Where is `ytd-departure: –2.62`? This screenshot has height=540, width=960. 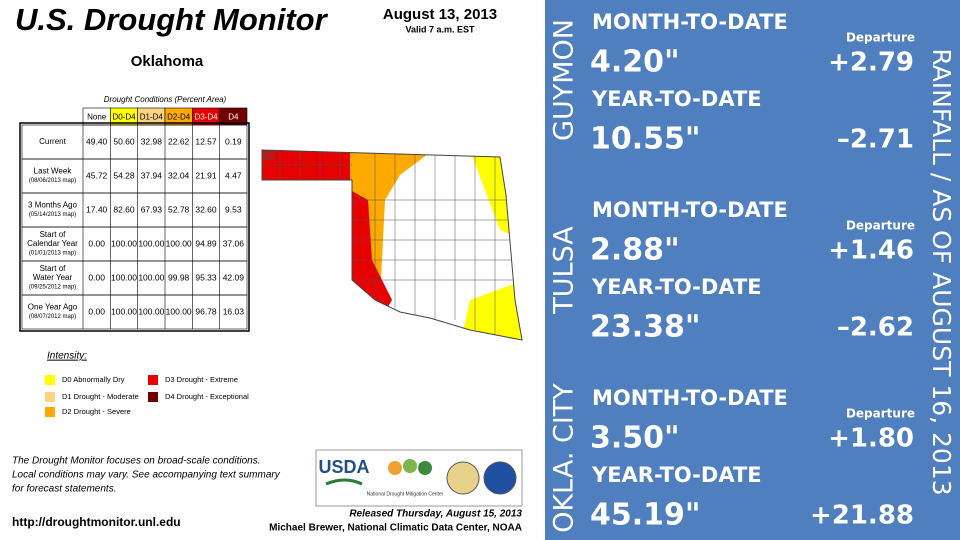
ytd-departure: –2.62 is located at coordinates (875, 328).